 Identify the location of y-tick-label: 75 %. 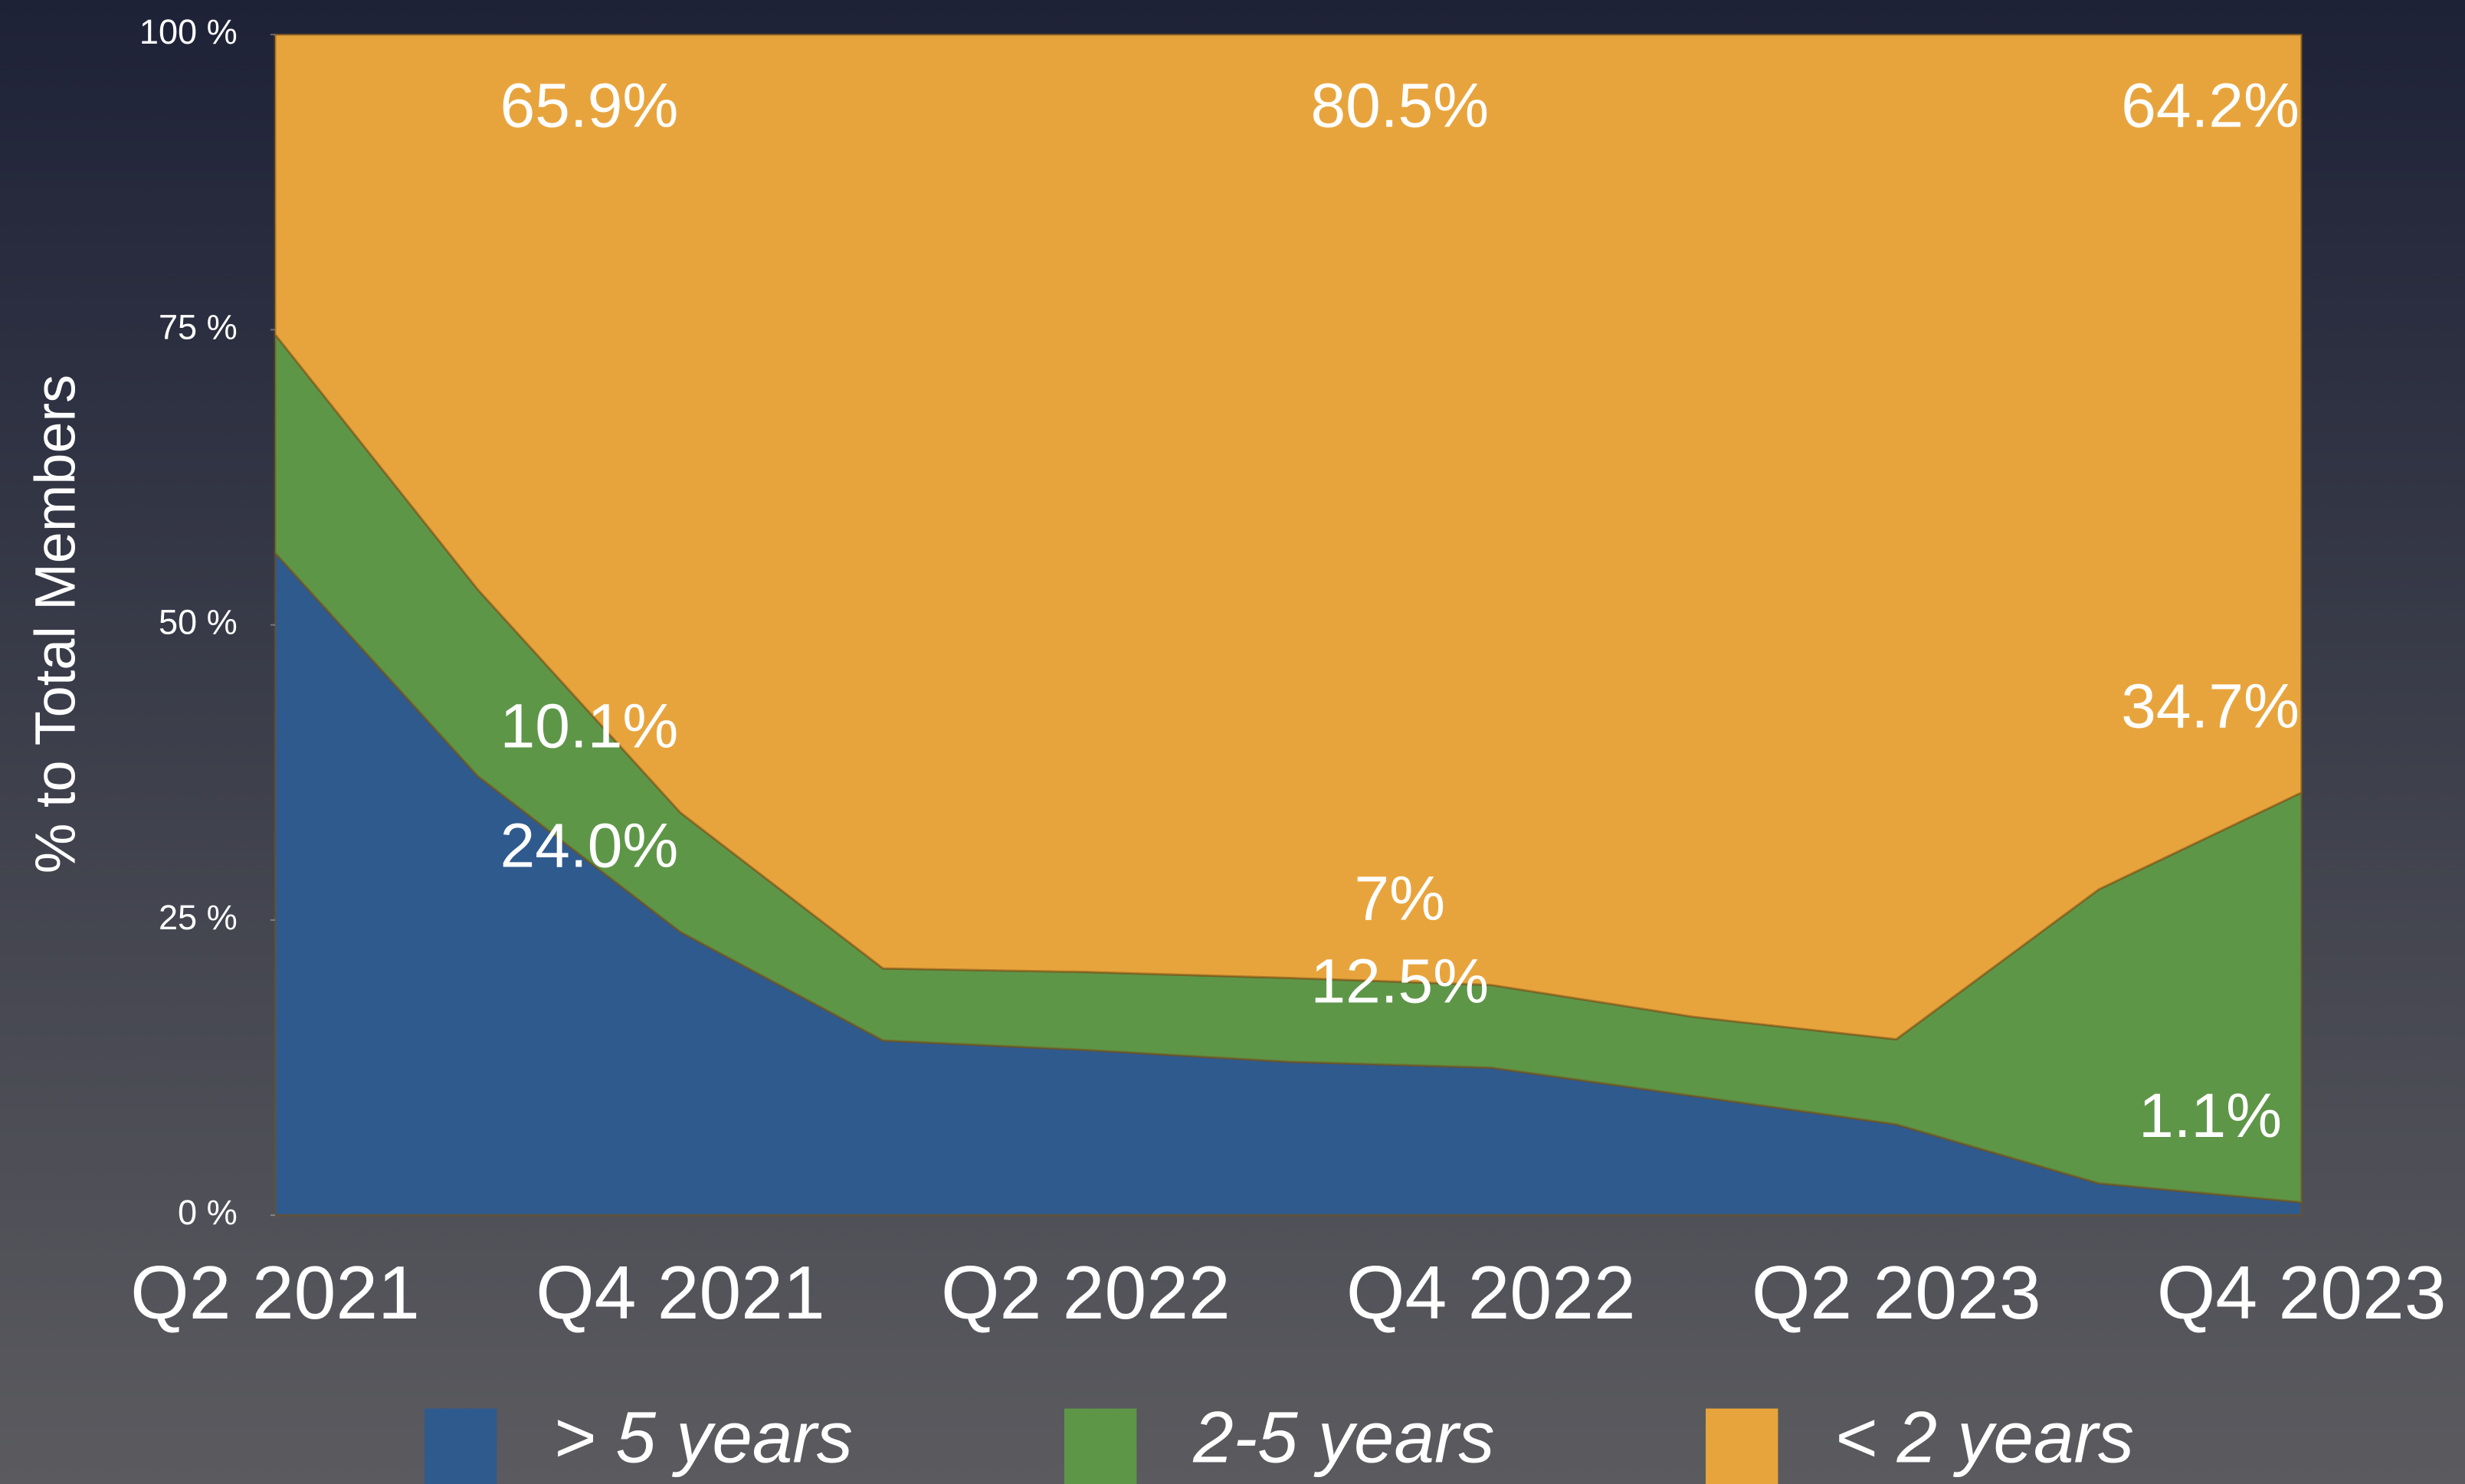
(198, 326).